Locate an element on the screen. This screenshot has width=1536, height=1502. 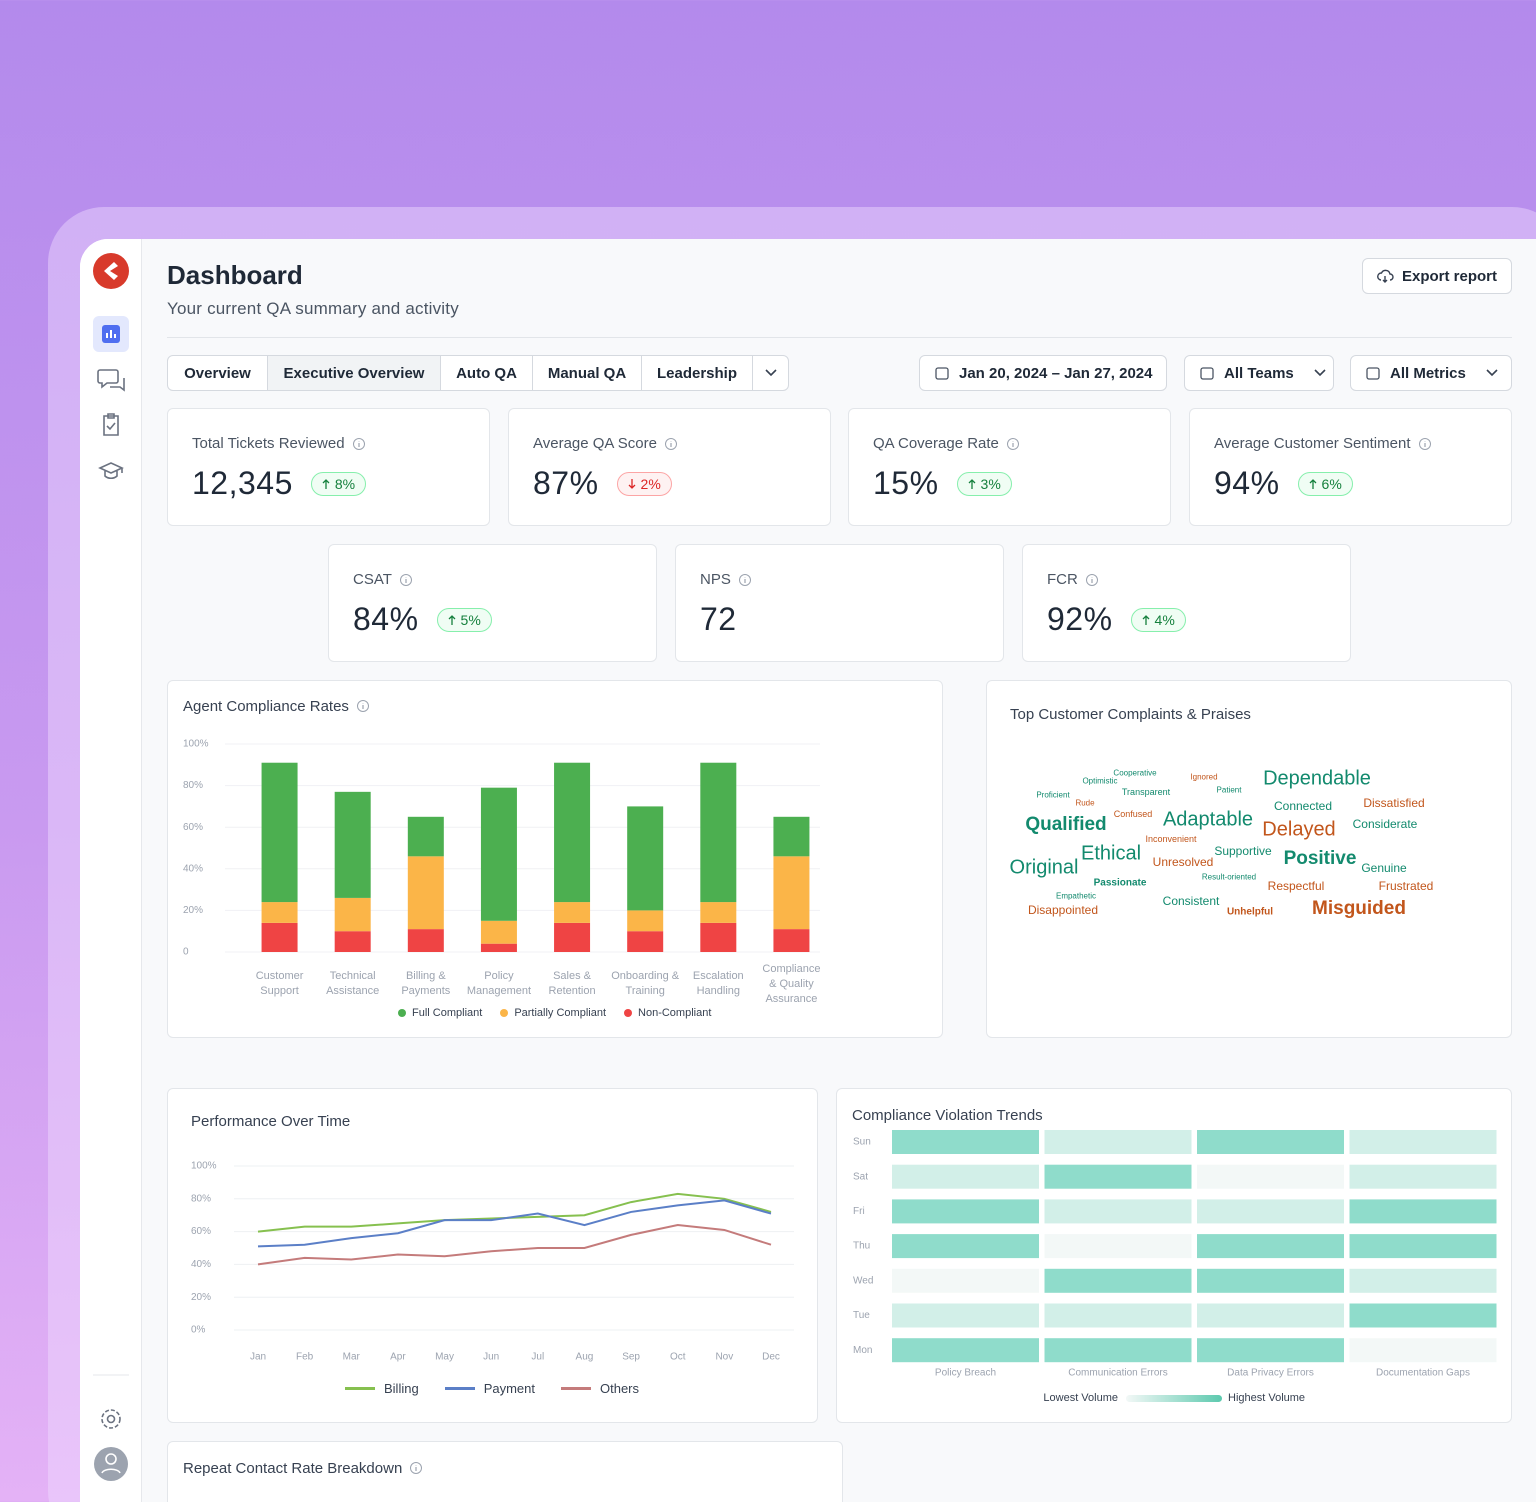
kpi-change: 8% is located at coordinates (338, 483).